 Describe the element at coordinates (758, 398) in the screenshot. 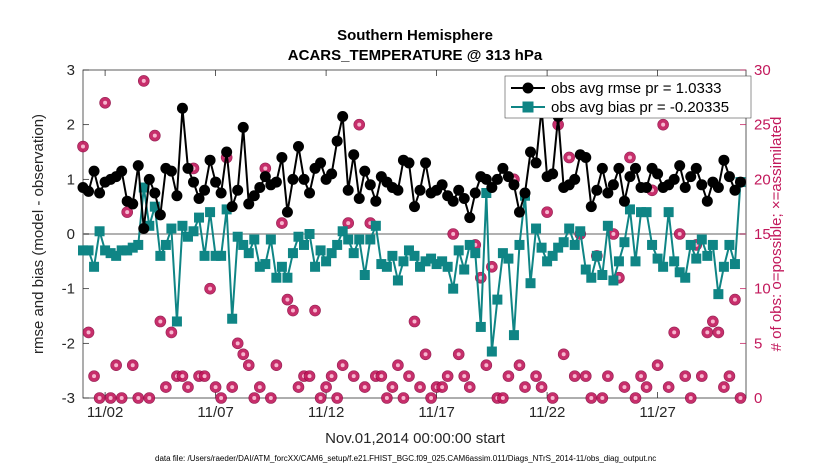

I see `y-tick-label-right: 0` at that location.